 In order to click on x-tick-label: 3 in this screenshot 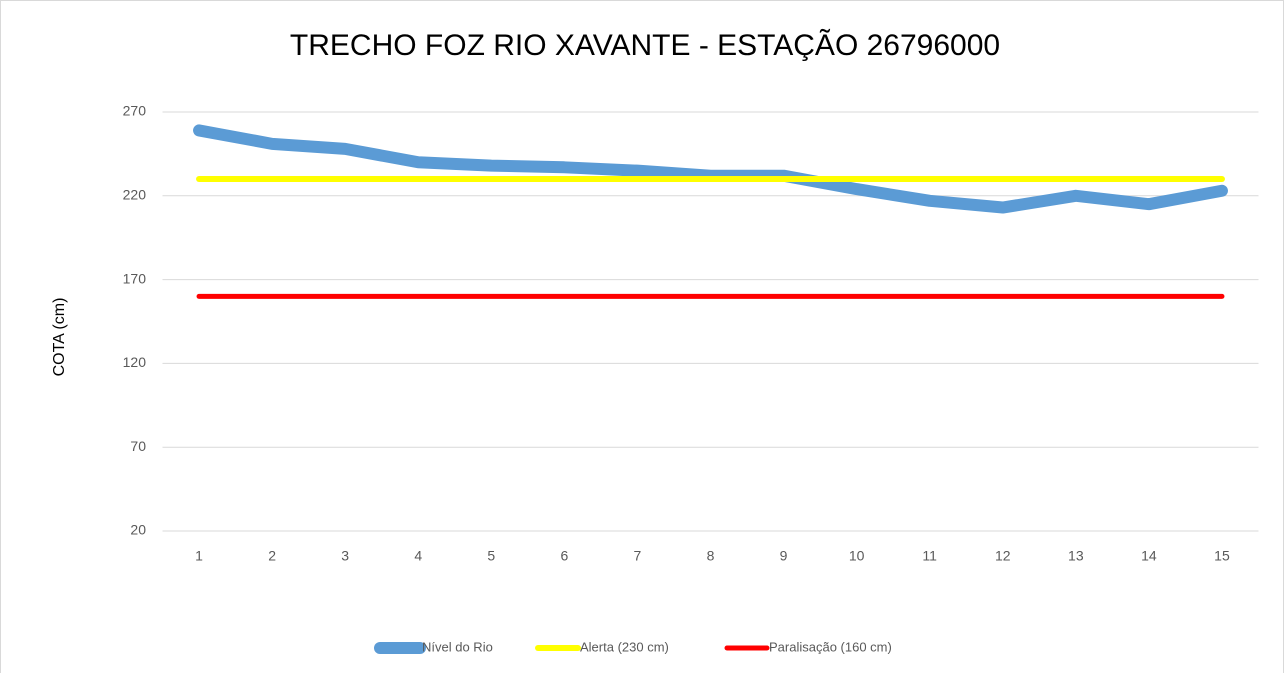, I will do `click(345, 556)`.